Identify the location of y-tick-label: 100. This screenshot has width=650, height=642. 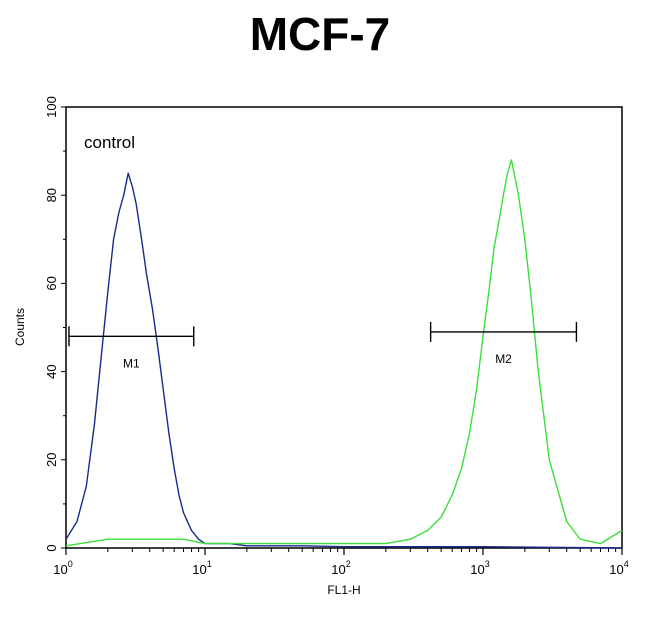
(51, 107).